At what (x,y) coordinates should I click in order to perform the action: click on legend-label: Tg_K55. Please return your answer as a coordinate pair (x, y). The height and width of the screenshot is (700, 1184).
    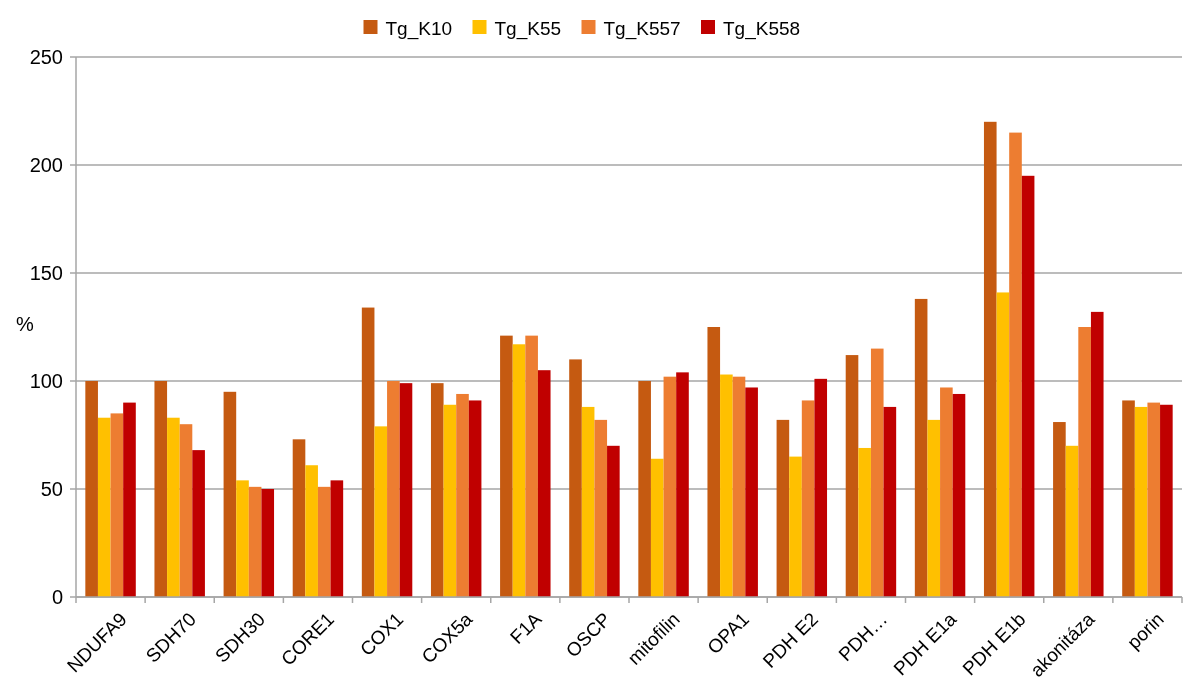
    Looking at the image, I should click on (528, 28).